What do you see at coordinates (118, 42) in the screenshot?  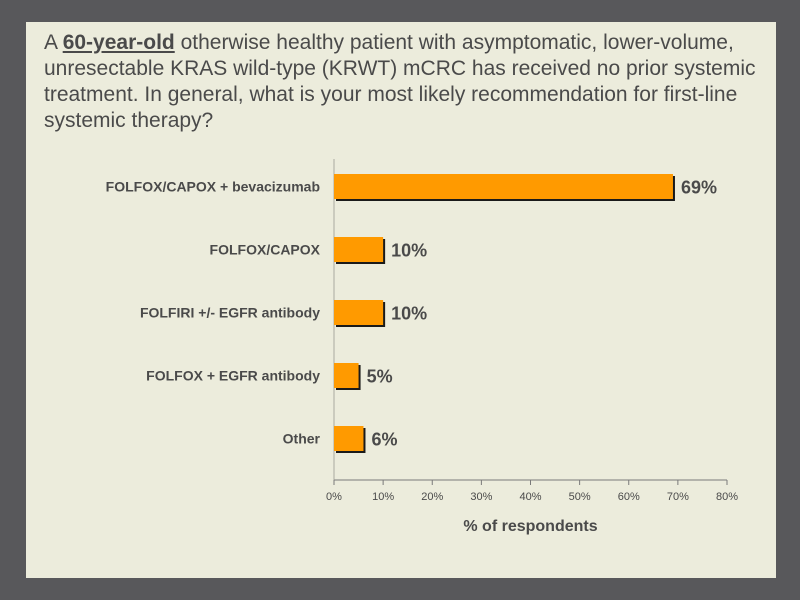 I see `question-emphasis: 60-year-old` at bounding box center [118, 42].